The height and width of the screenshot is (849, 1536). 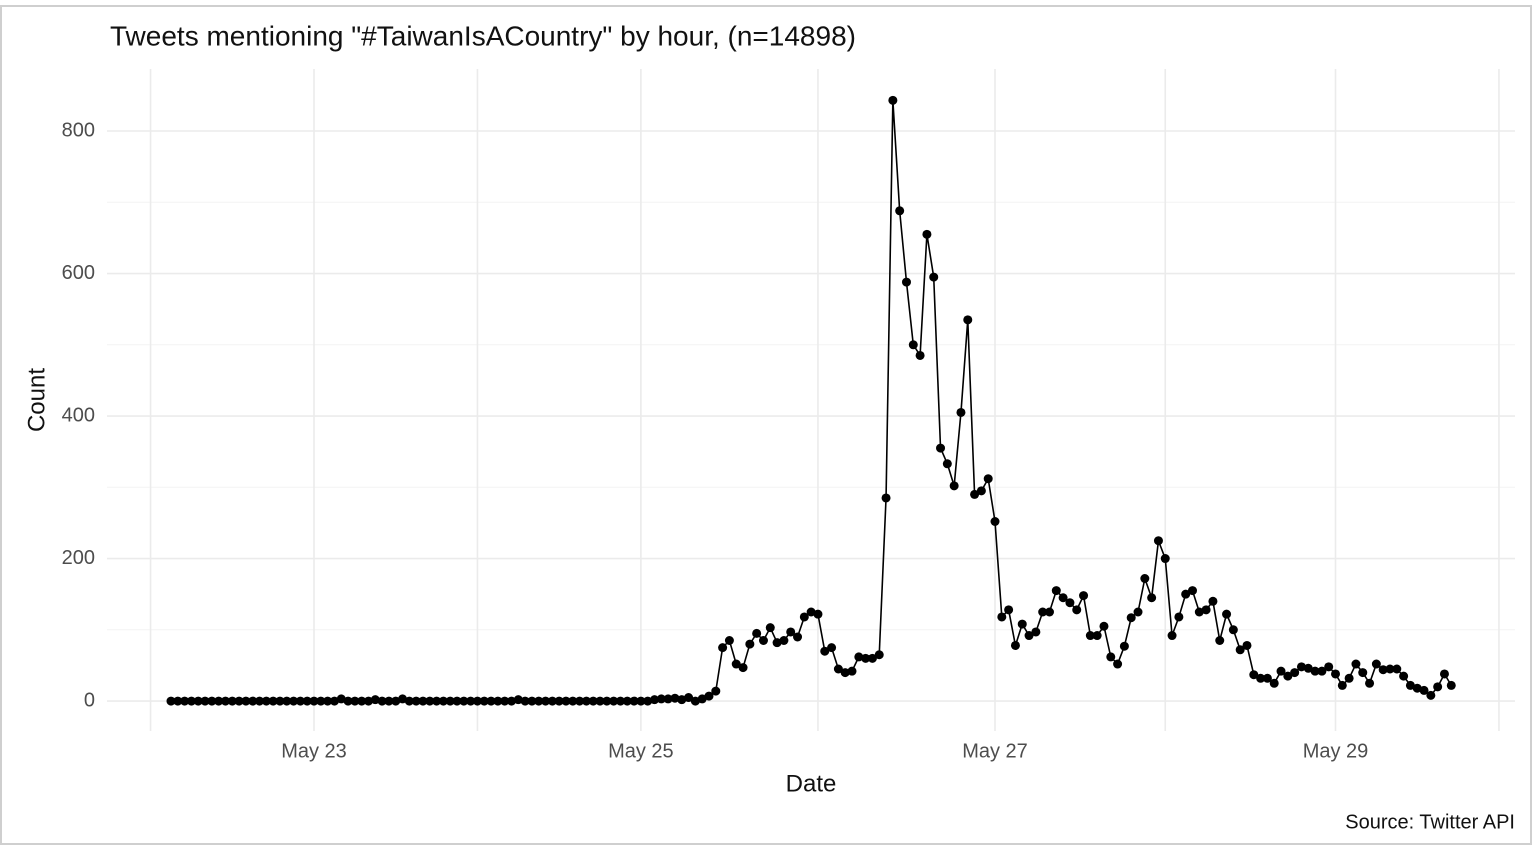 What do you see at coordinates (811, 783) in the screenshot?
I see `x-axis-label: Date` at bounding box center [811, 783].